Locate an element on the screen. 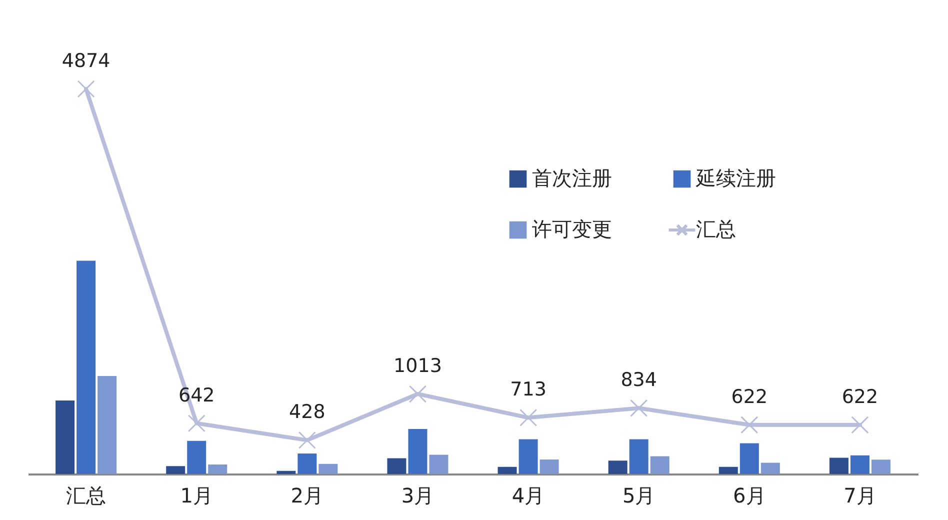 This screenshot has width=948, height=520. x-tick-label: 6月 is located at coordinates (749, 496).